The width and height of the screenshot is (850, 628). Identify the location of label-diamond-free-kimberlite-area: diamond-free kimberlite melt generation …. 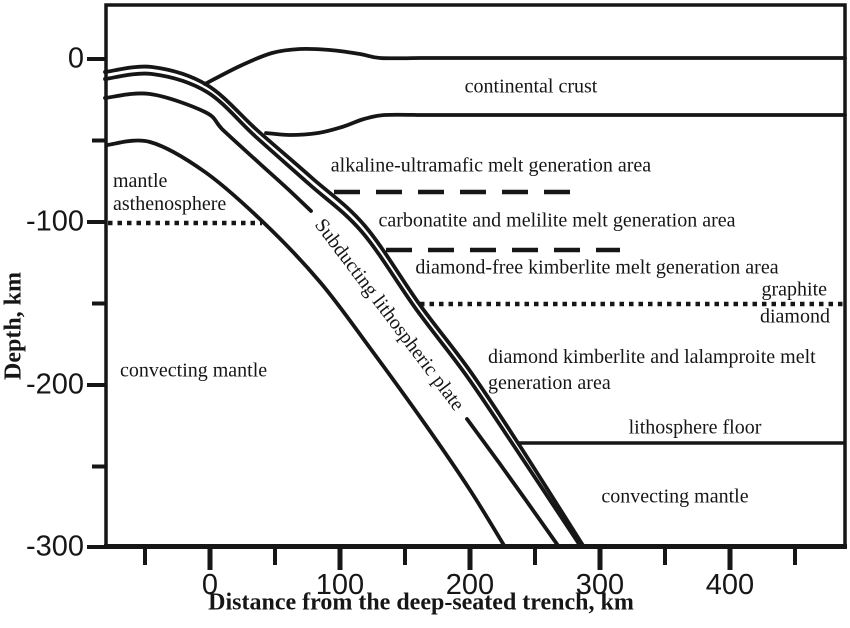
(597, 267).